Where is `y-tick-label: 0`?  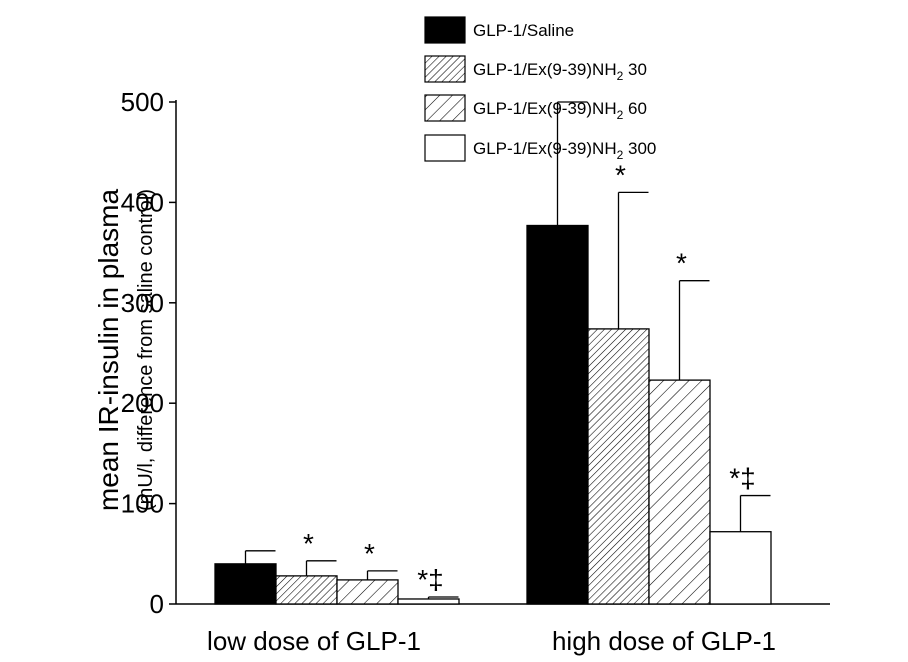 y-tick-label: 0 is located at coordinates (157, 604).